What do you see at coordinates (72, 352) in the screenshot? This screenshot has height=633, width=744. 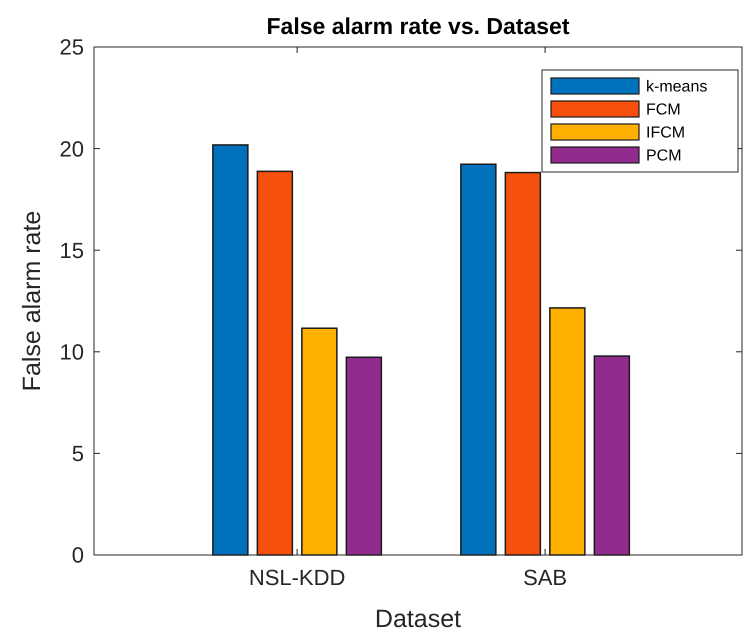 I see `y-tick-label: 10` at bounding box center [72, 352].